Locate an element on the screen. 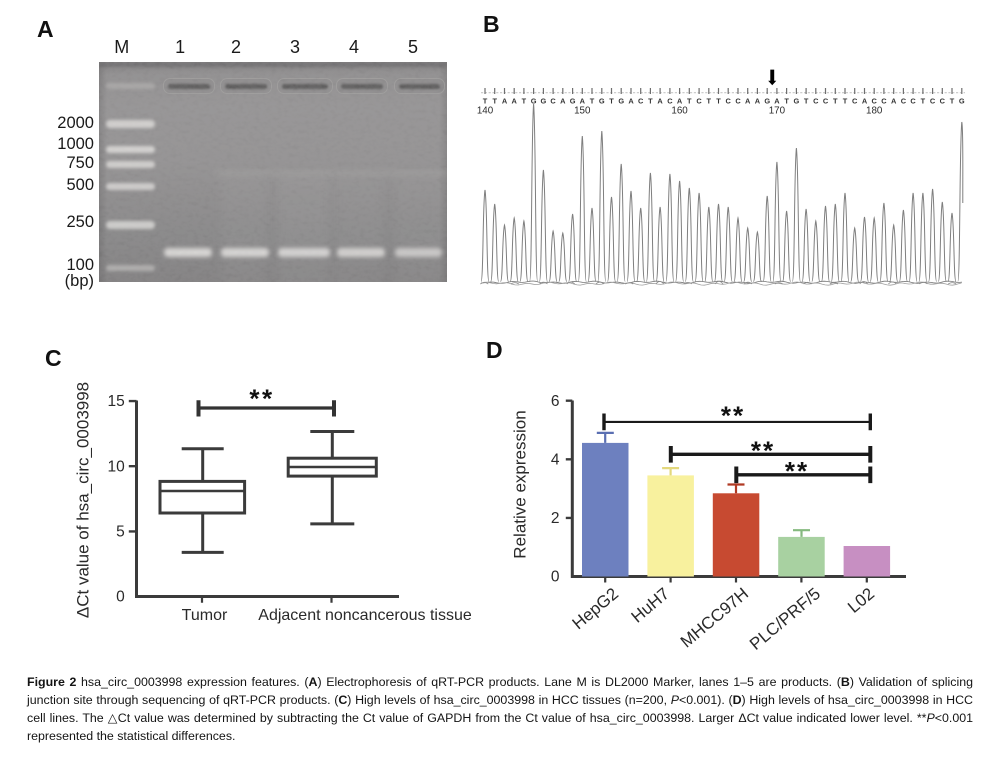  svg-text: 4 is located at coordinates (555, 460).